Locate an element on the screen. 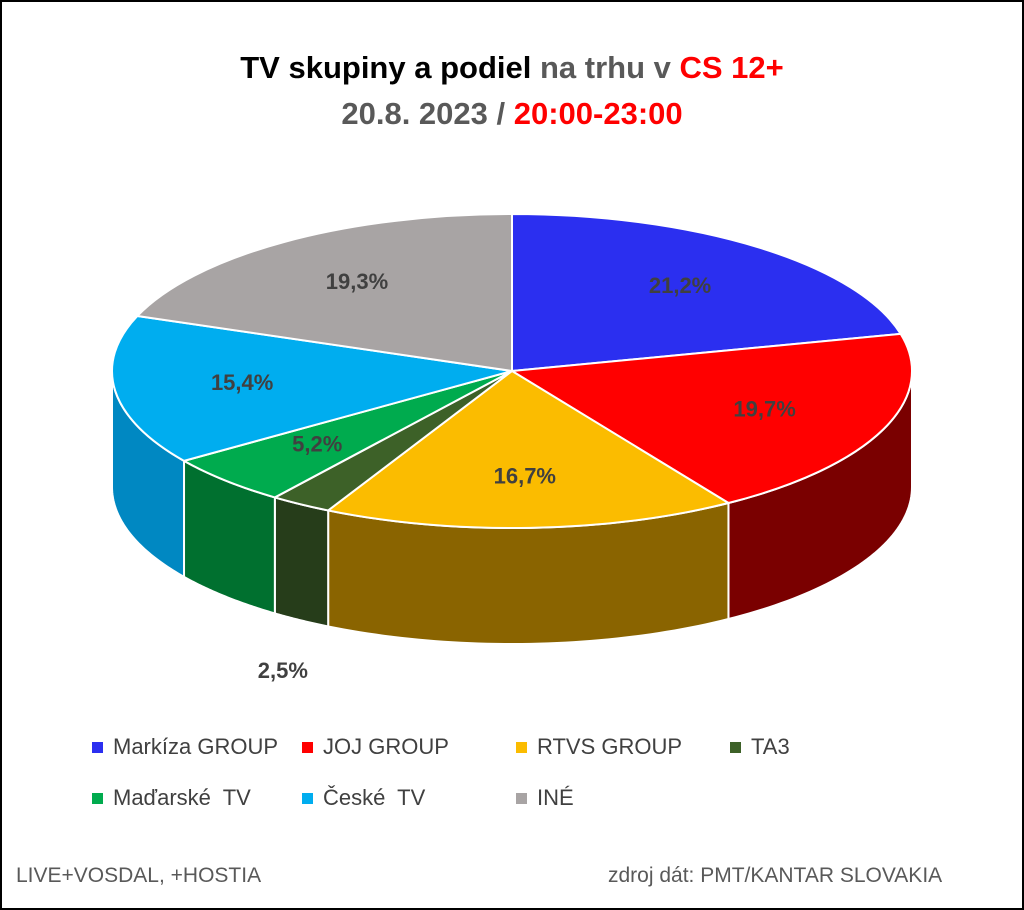 The image size is (1024, 910). data-label-joj-group: 19,7% is located at coordinates (764, 408).